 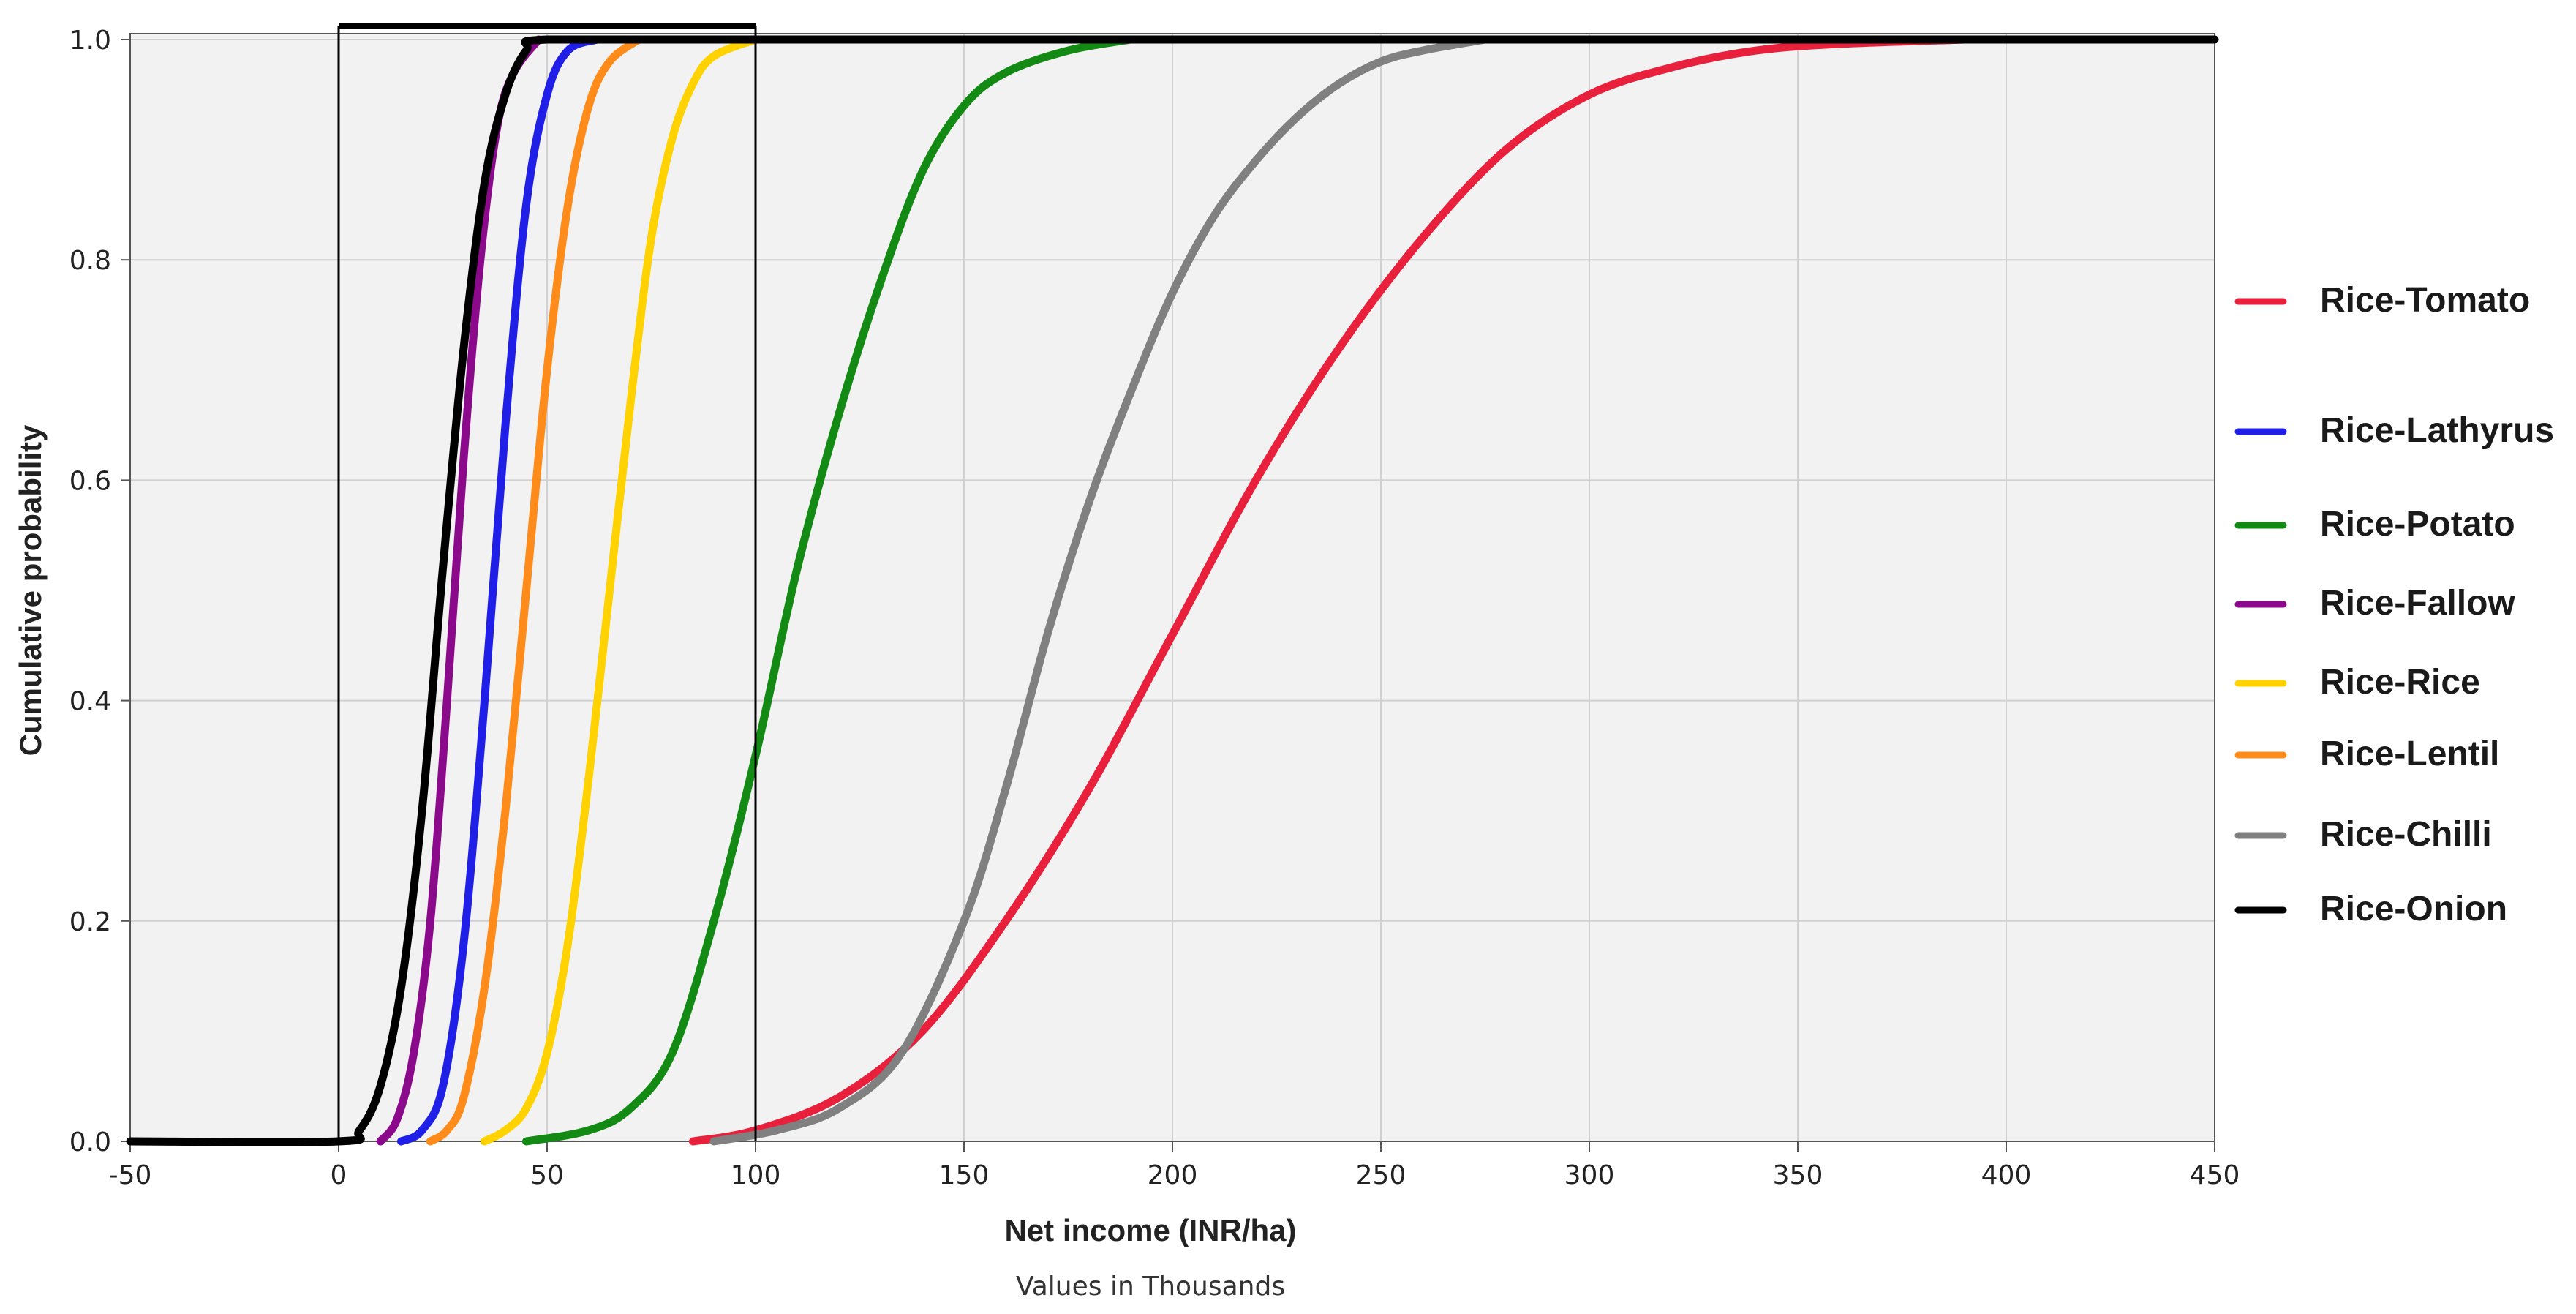 I want to click on legend-label: Rice-Lathyrus, so click(x=2437, y=430).